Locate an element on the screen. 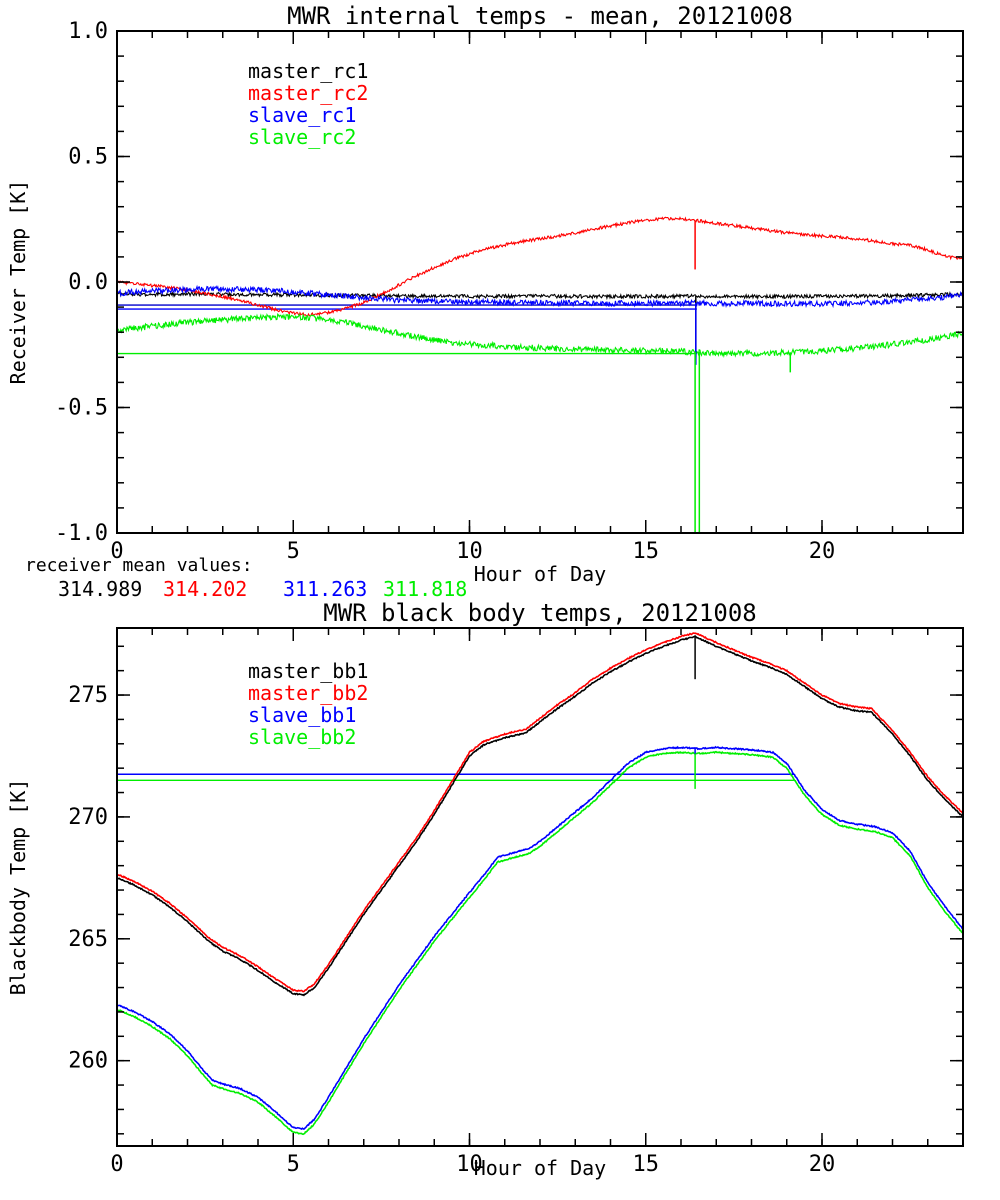 The height and width of the screenshot is (1200, 1000). series-slave_rc2 is located at coordinates (540, 335).